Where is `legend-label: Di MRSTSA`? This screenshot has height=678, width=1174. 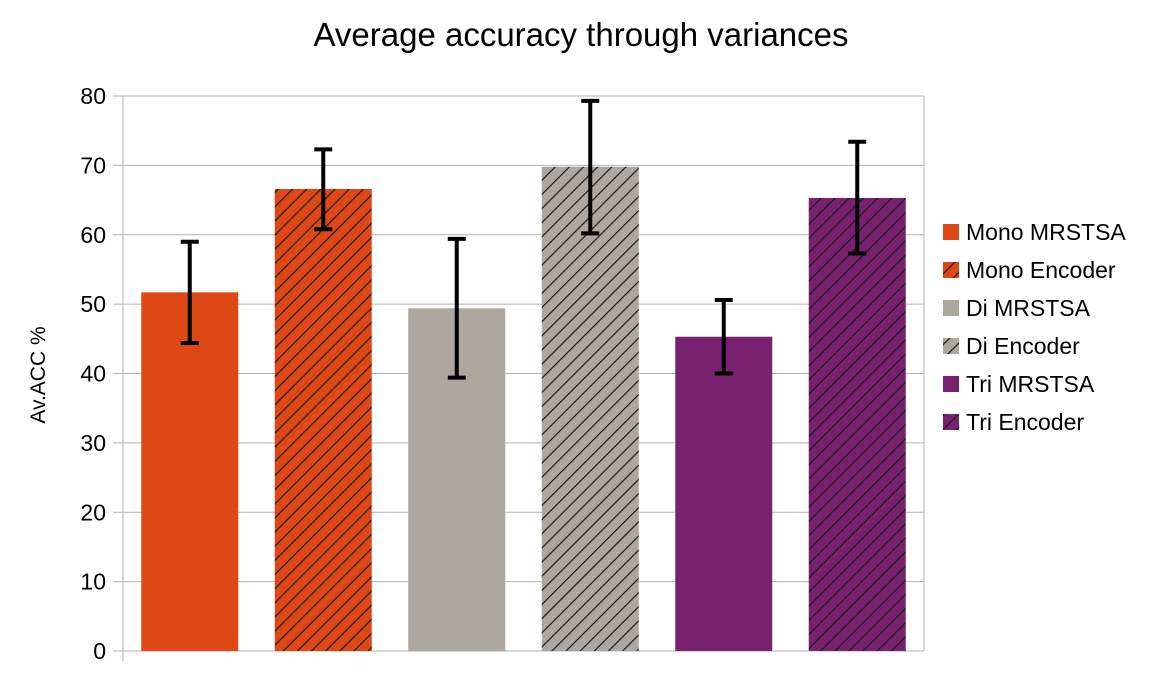 legend-label: Di MRSTSA is located at coordinates (1028, 308).